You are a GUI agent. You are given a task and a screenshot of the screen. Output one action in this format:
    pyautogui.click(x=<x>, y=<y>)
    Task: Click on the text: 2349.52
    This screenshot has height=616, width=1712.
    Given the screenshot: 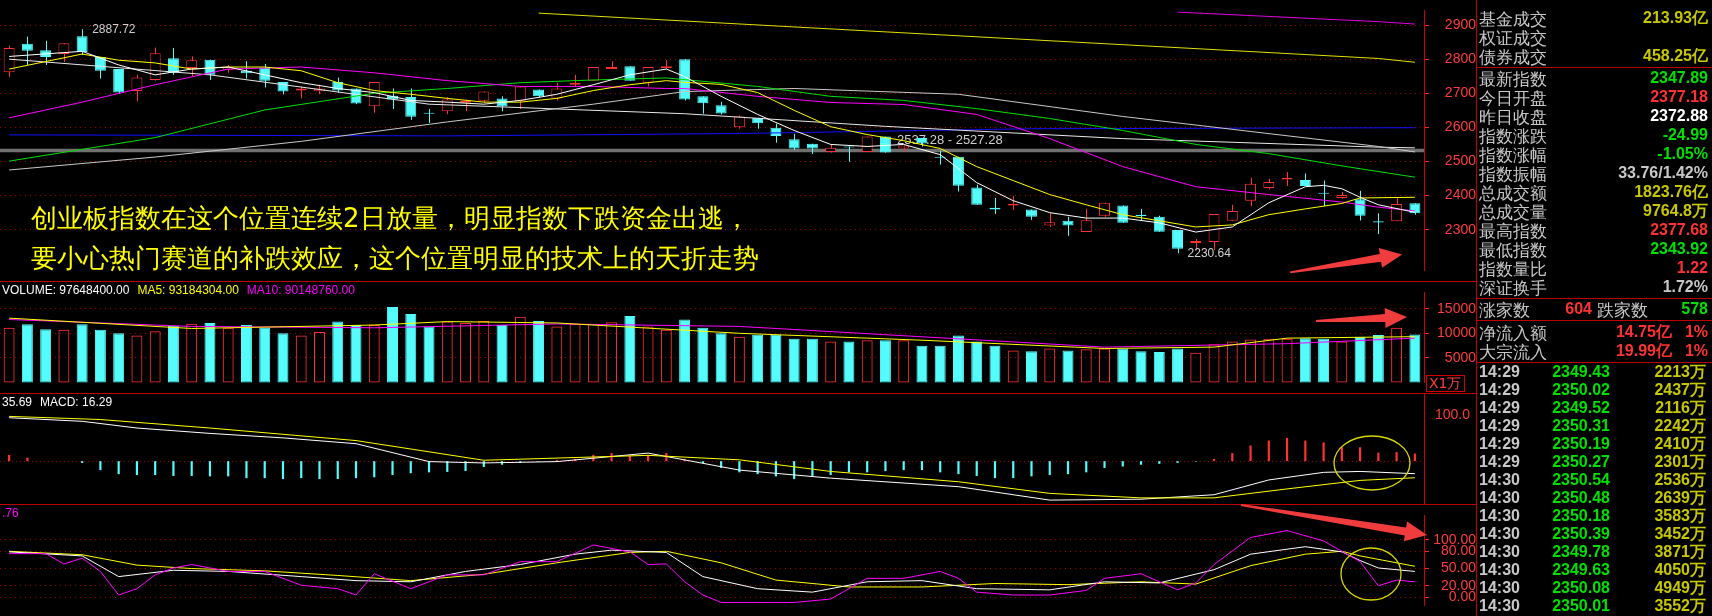 What is the action you would take?
    pyautogui.click(x=1581, y=407)
    